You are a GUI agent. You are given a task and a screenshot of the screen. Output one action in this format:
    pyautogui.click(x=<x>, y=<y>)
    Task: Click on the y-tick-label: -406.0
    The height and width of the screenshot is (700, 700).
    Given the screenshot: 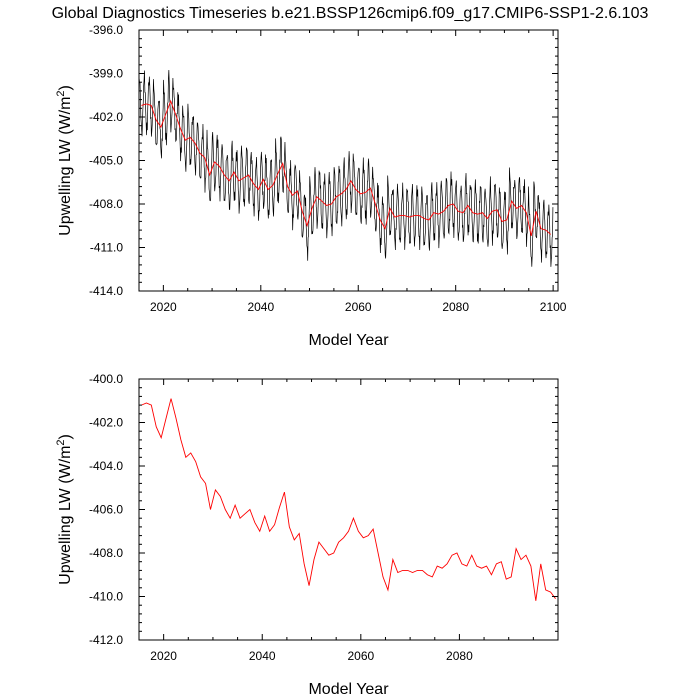 What is the action you would take?
    pyautogui.click(x=106, y=510)
    